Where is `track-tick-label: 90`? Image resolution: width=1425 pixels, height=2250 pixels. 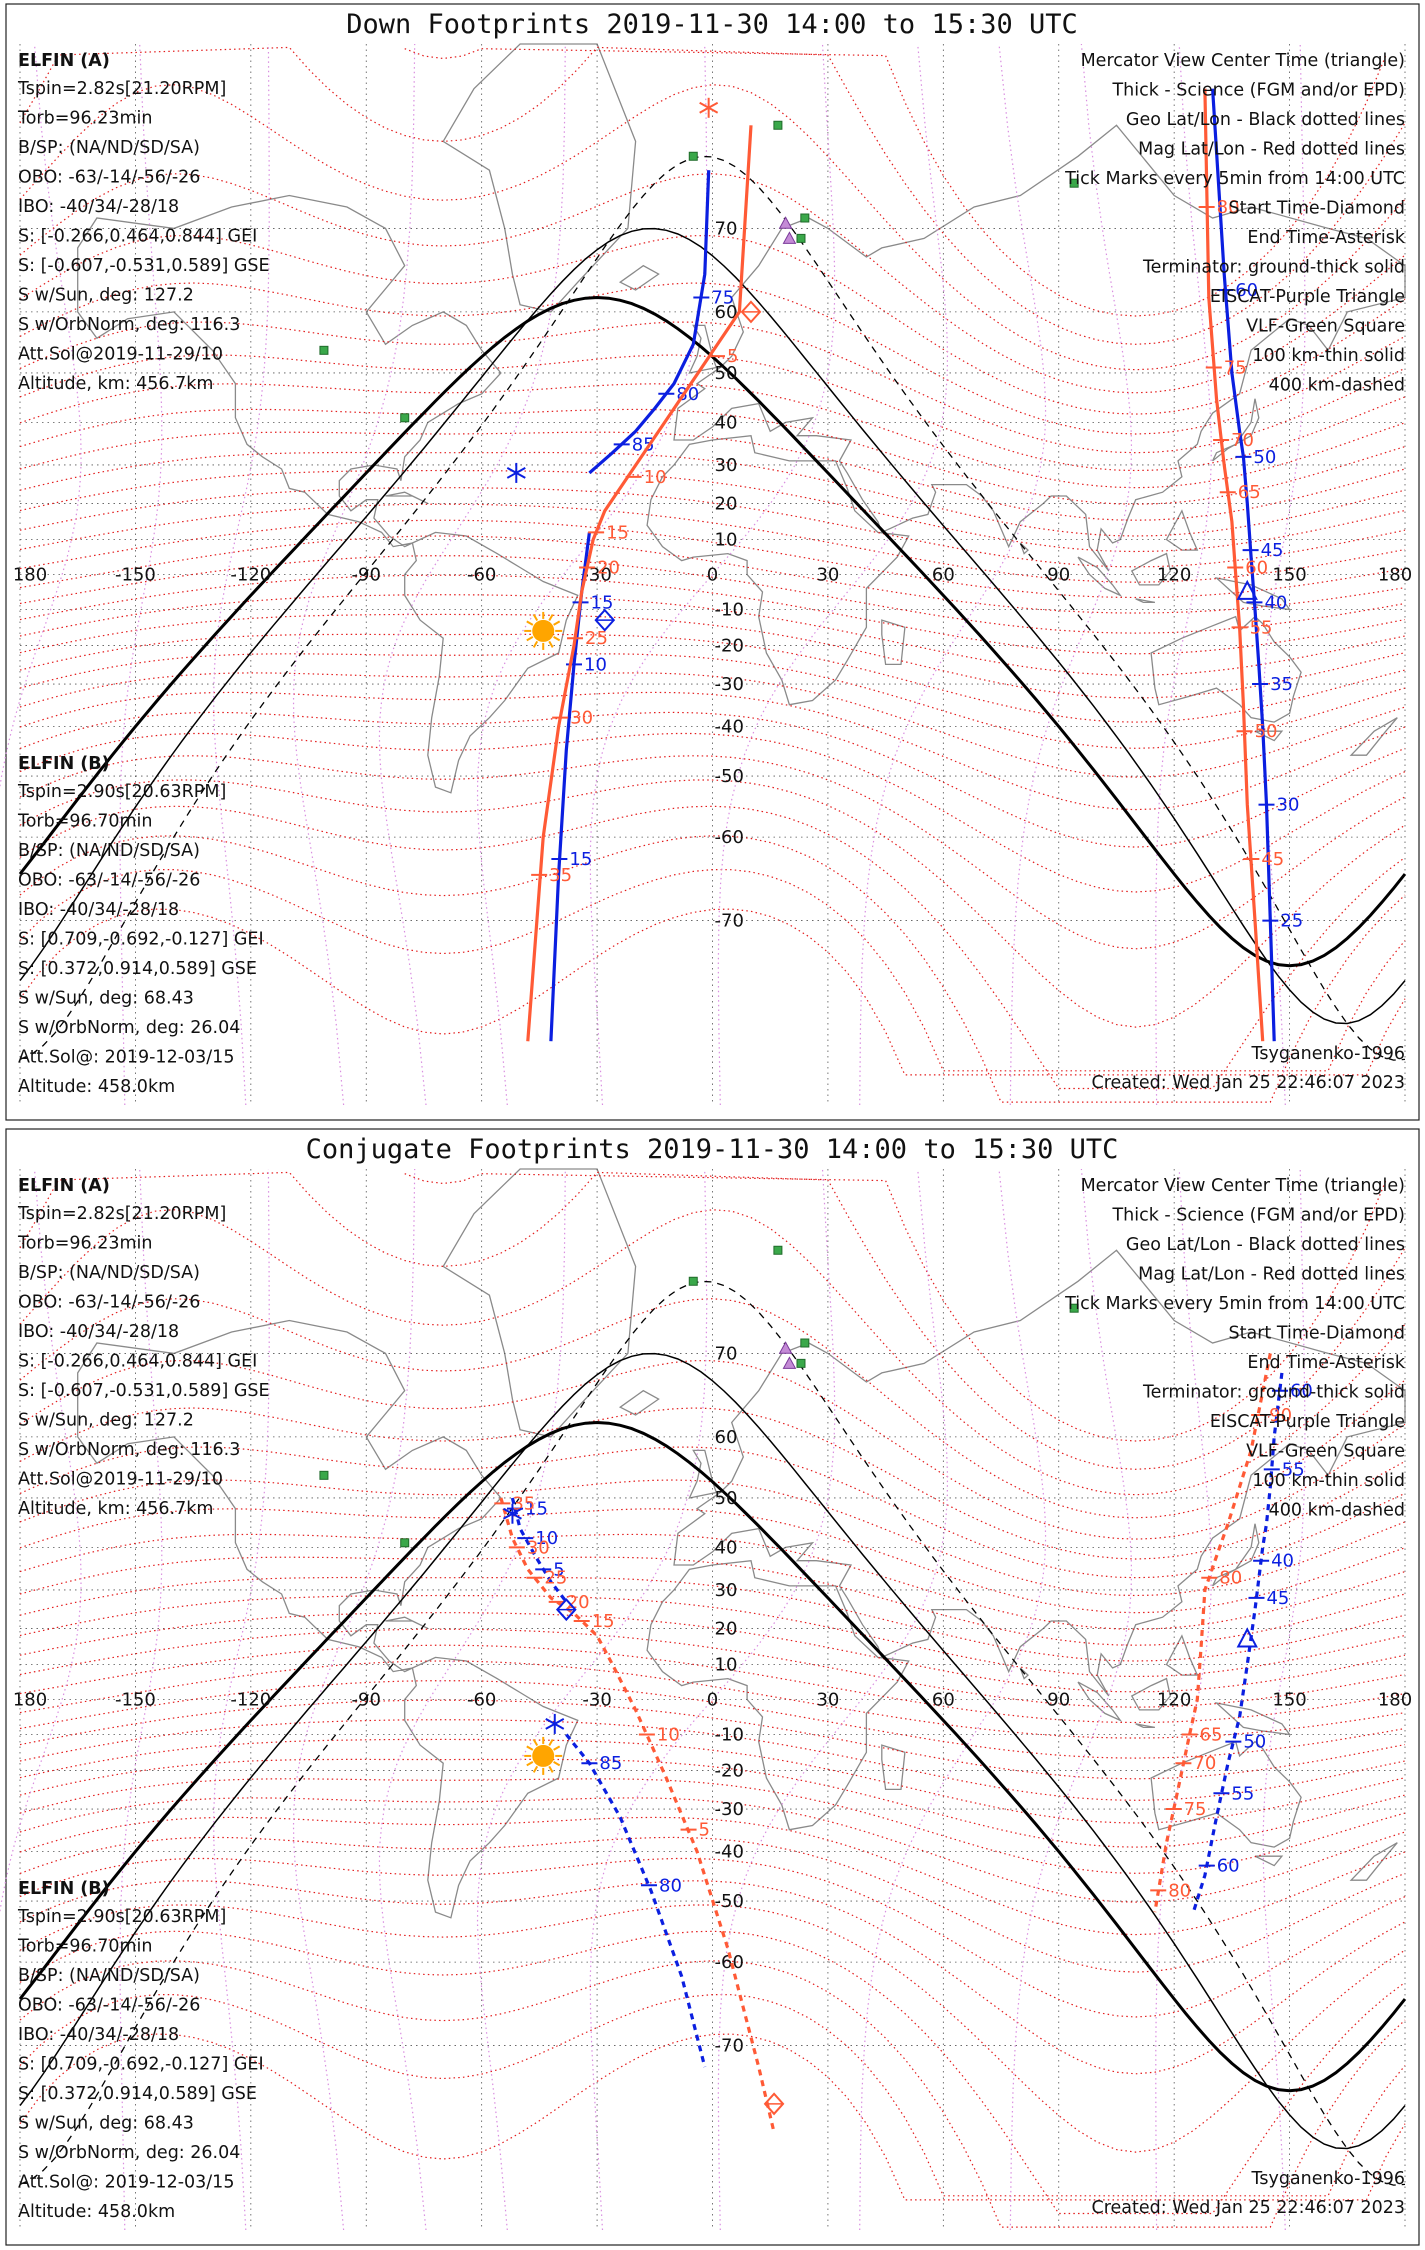 track-tick-label: 90 is located at coordinates (1280, 1415).